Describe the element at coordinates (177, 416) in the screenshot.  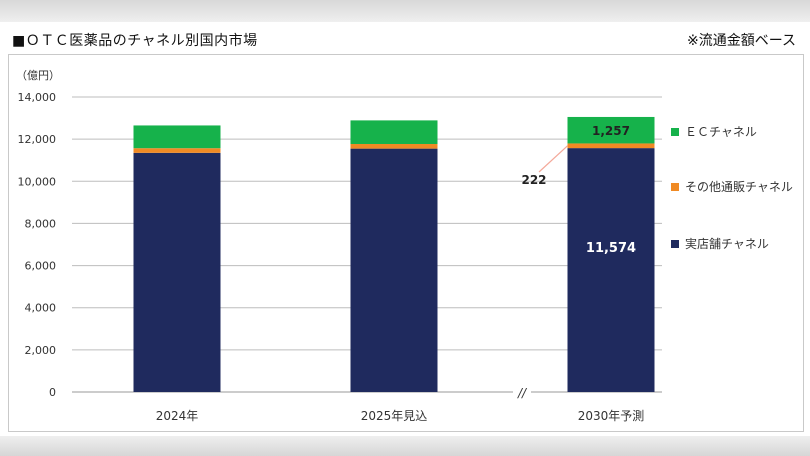
I see `x-category-label: 2024年` at that location.